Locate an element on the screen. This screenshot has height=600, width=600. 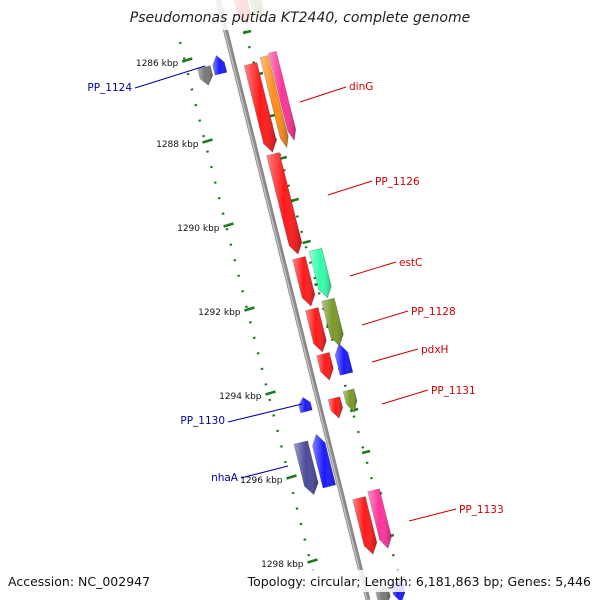
gene-label-ding: dinG is located at coordinates (361, 87).